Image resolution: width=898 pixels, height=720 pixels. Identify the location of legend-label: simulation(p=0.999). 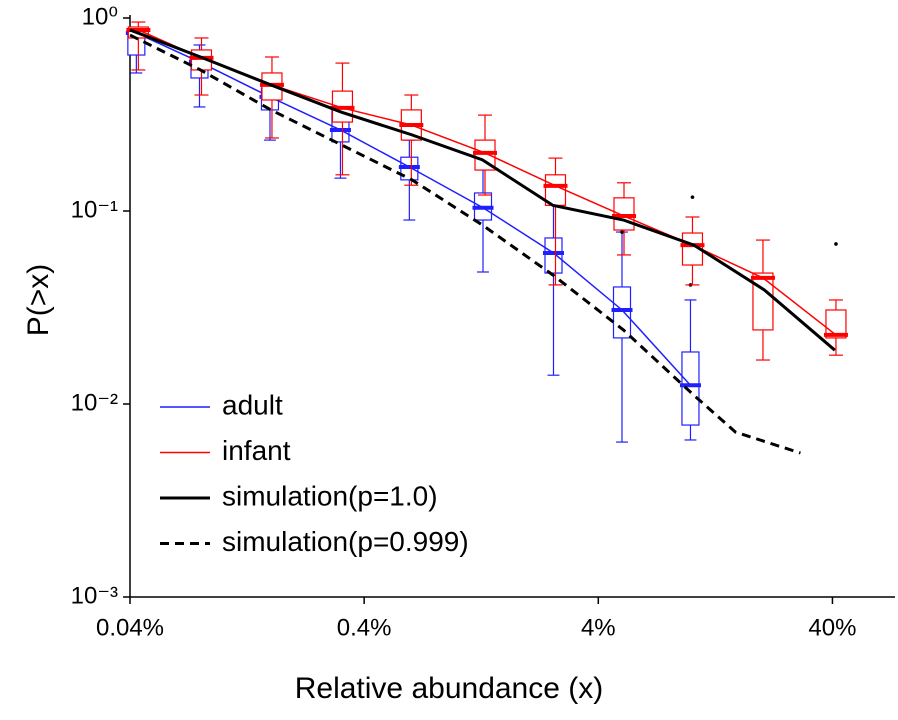
(345, 541).